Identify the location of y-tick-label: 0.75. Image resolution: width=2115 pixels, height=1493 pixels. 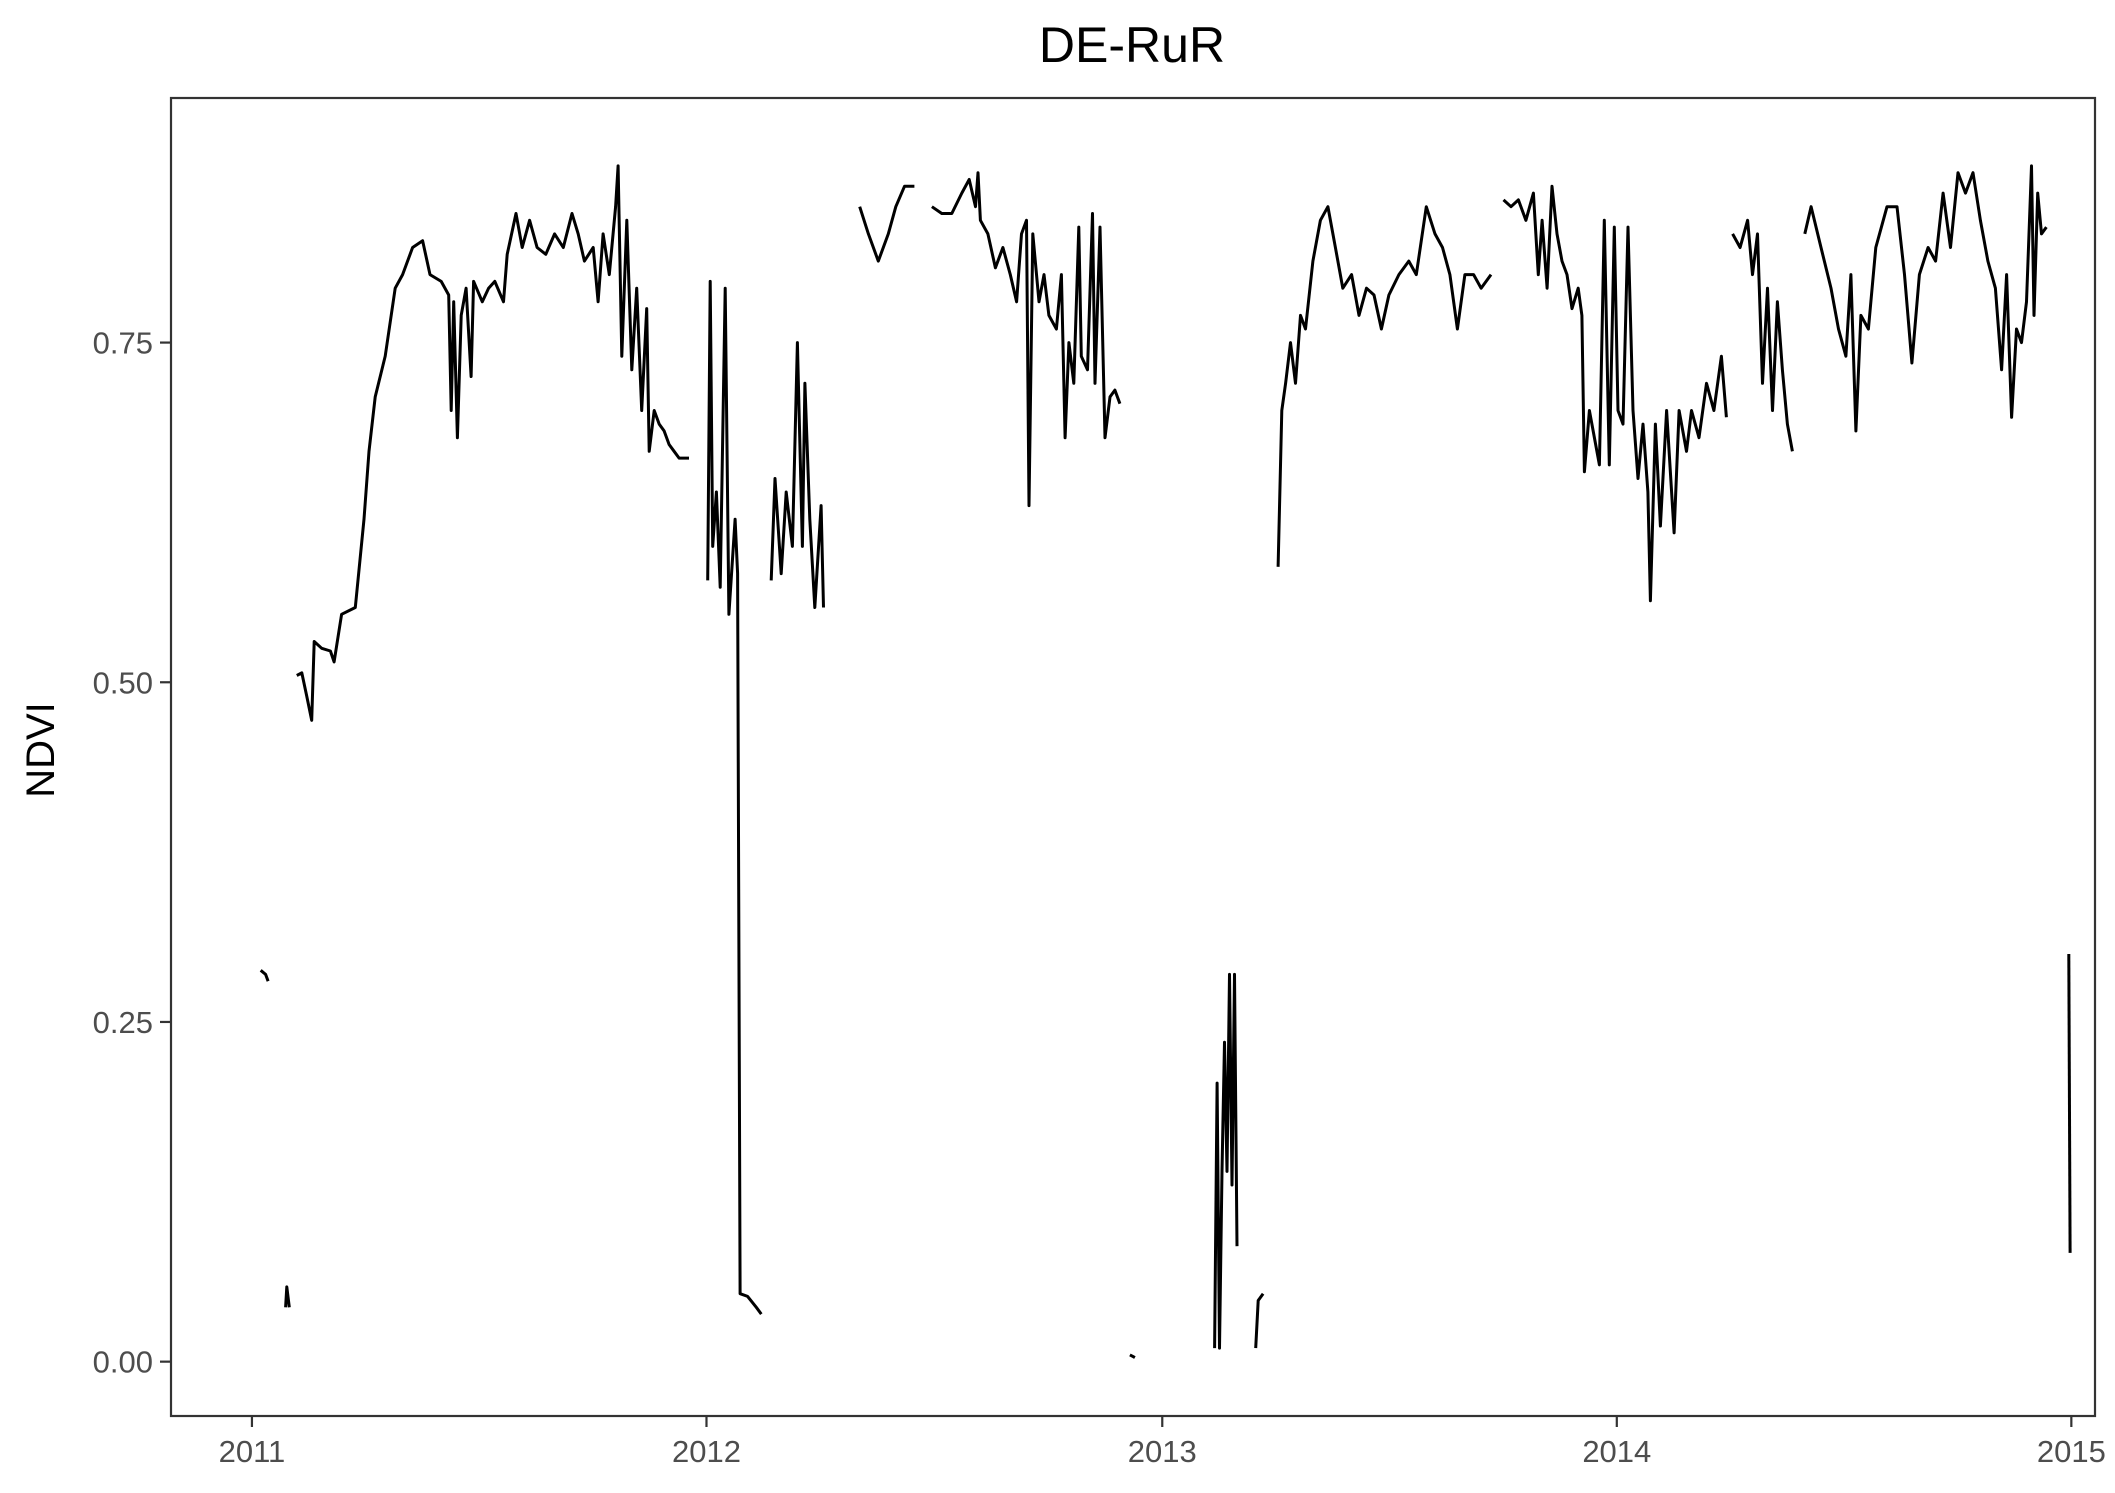
(123, 343).